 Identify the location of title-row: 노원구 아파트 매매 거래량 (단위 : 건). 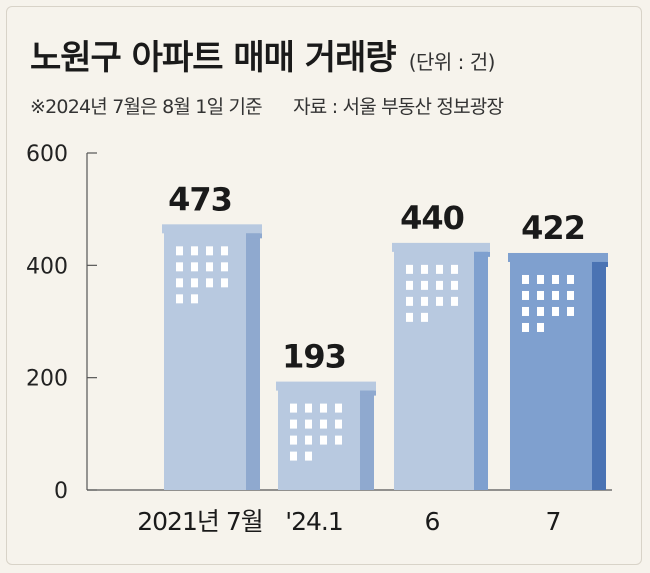
(262, 54).